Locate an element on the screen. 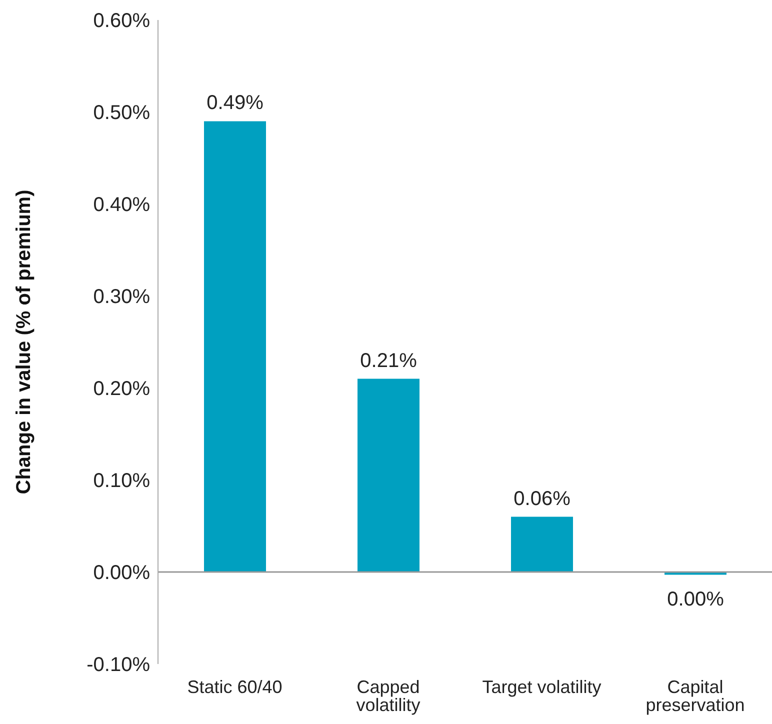  y-tick-label: -0.10% is located at coordinates (118, 665).